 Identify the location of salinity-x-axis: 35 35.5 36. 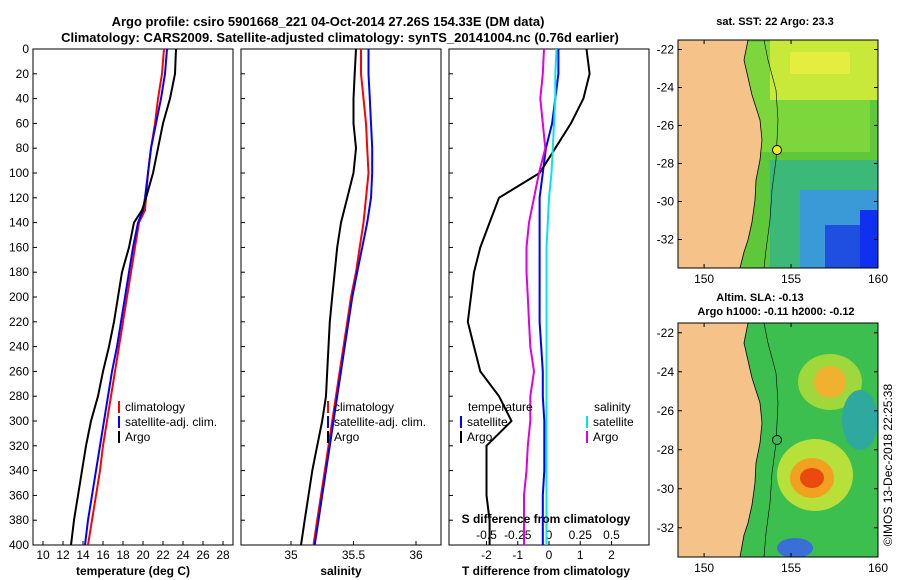
(353, 551).